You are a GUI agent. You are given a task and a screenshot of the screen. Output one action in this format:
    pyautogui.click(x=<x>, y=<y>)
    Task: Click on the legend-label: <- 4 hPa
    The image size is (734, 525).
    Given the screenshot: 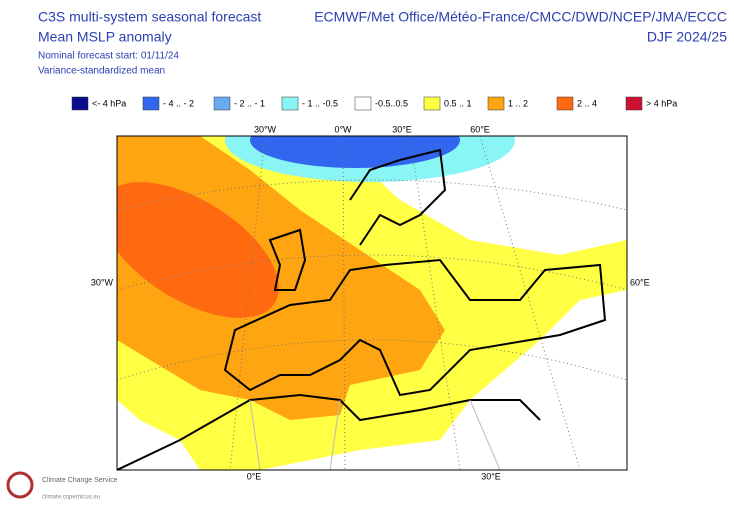 What is the action you would take?
    pyautogui.click(x=109, y=103)
    